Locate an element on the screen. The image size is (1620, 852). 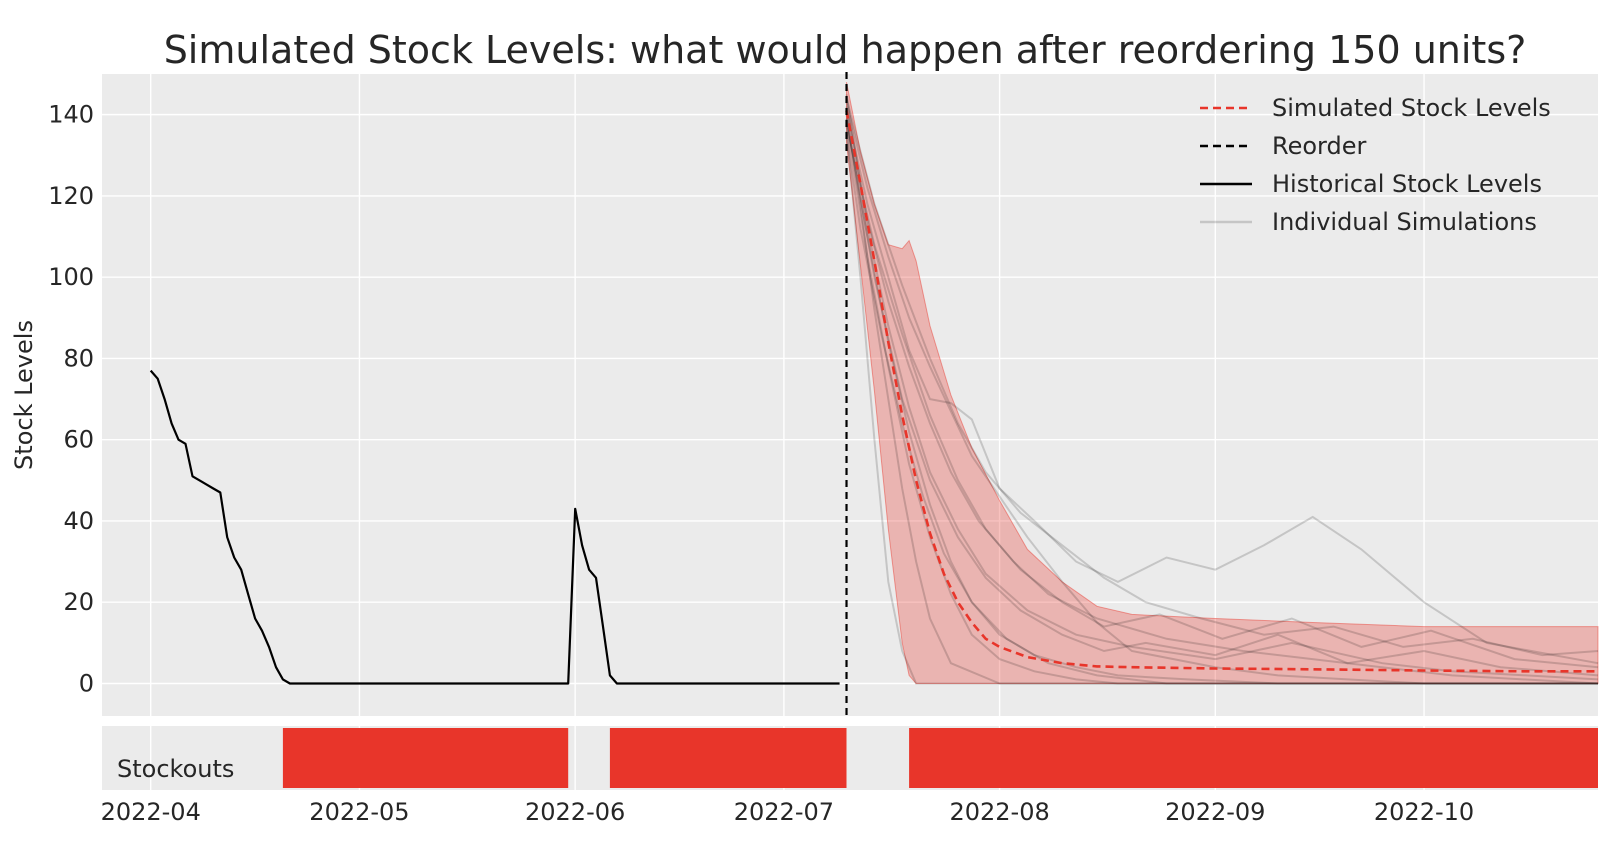
x-tick-label: 2022-07 is located at coordinates (784, 812).